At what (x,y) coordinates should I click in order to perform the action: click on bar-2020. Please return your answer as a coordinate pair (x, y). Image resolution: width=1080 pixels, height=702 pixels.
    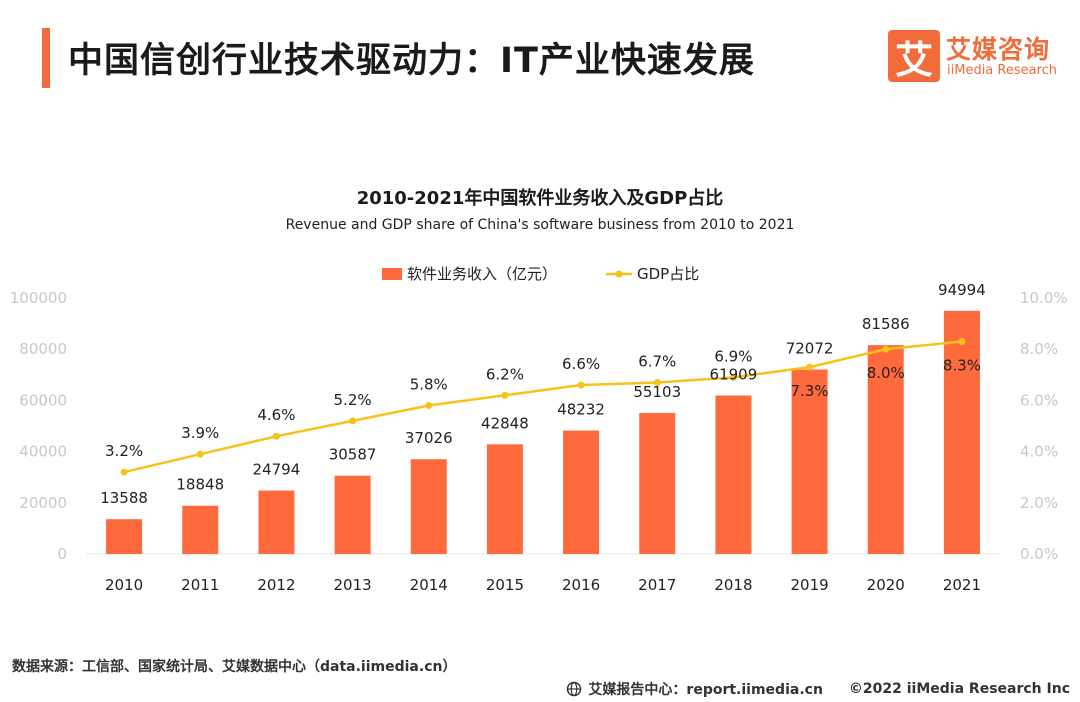
    Looking at the image, I should click on (885, 449).